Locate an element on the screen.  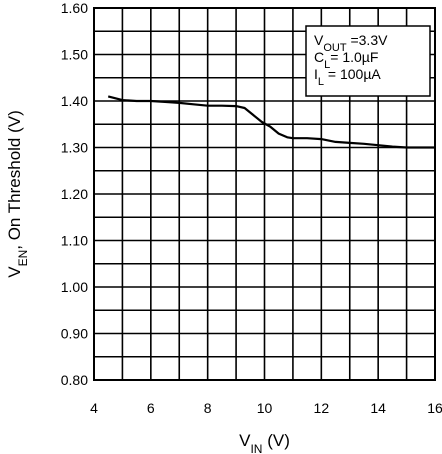
annotation-line: CL= 1.0µF is located at coordinates (346, 60).